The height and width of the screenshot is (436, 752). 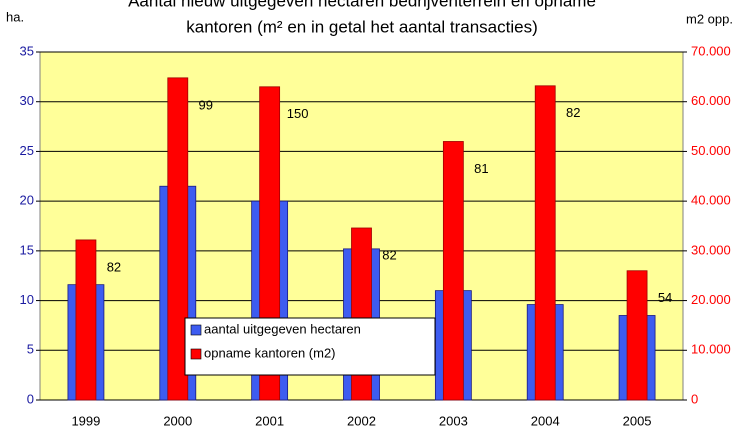 I want to click on x-tick-label: 2001, so click(x=269, y=420).